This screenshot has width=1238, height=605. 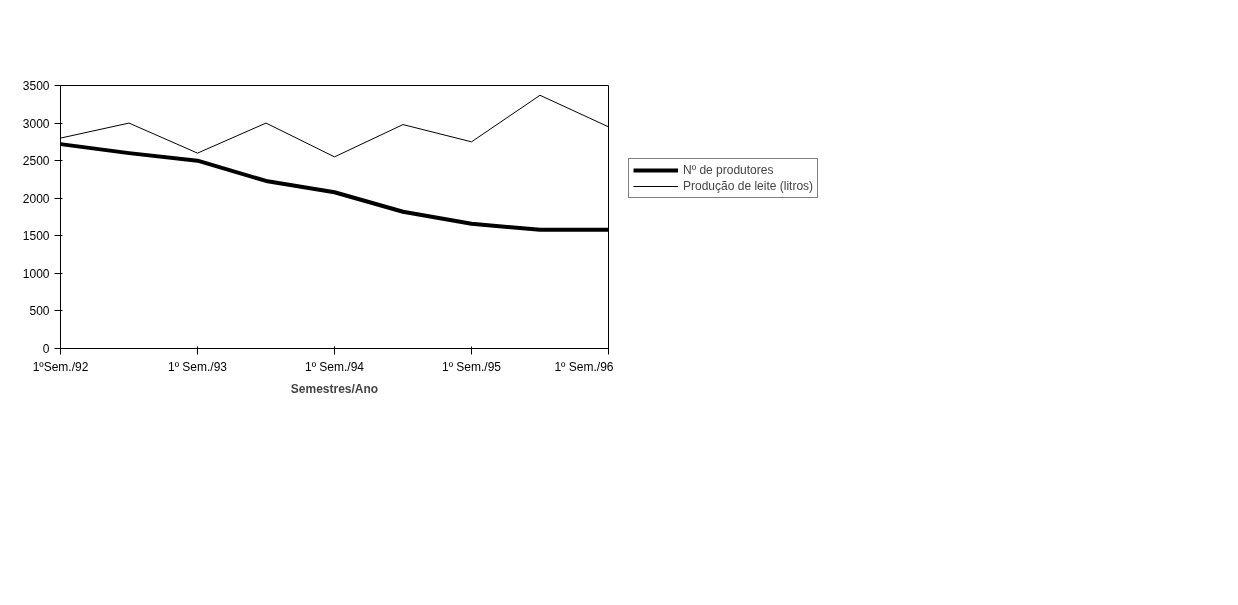 What do you see at coordinates (60, 366) in the screenshot?
I see `x-tick-label: 1ºSem./92` at bounding box center [60, 366].